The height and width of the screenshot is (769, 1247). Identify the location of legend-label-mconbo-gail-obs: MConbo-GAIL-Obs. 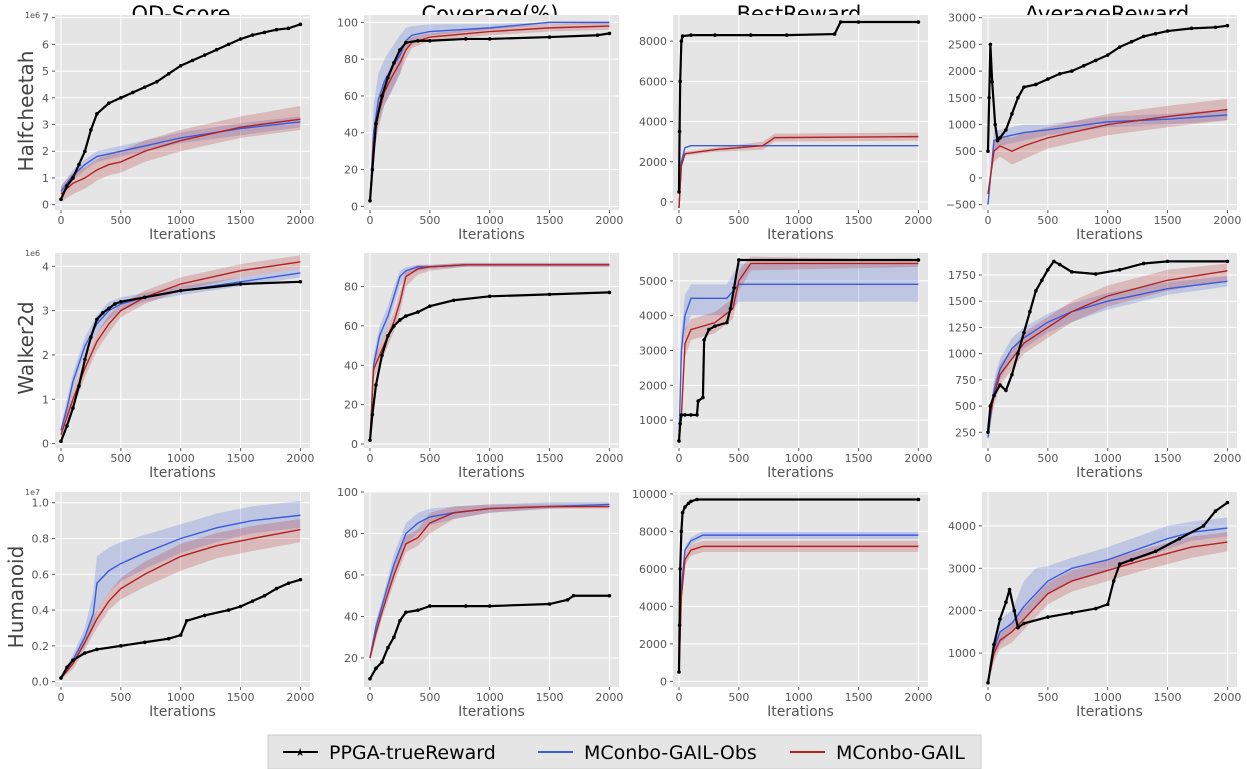
(670, 753).